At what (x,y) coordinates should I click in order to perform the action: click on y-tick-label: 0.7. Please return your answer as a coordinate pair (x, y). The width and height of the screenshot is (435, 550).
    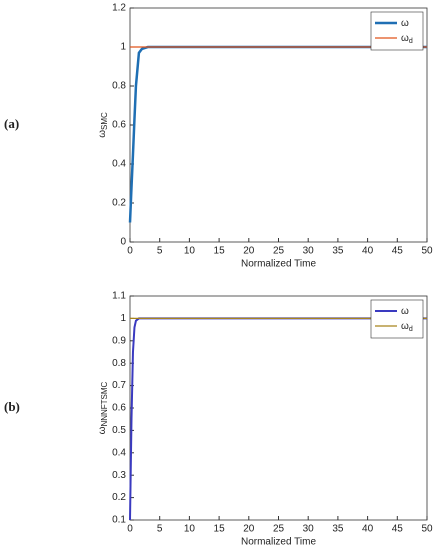
    Looking at the image, I should click on (119, 385).